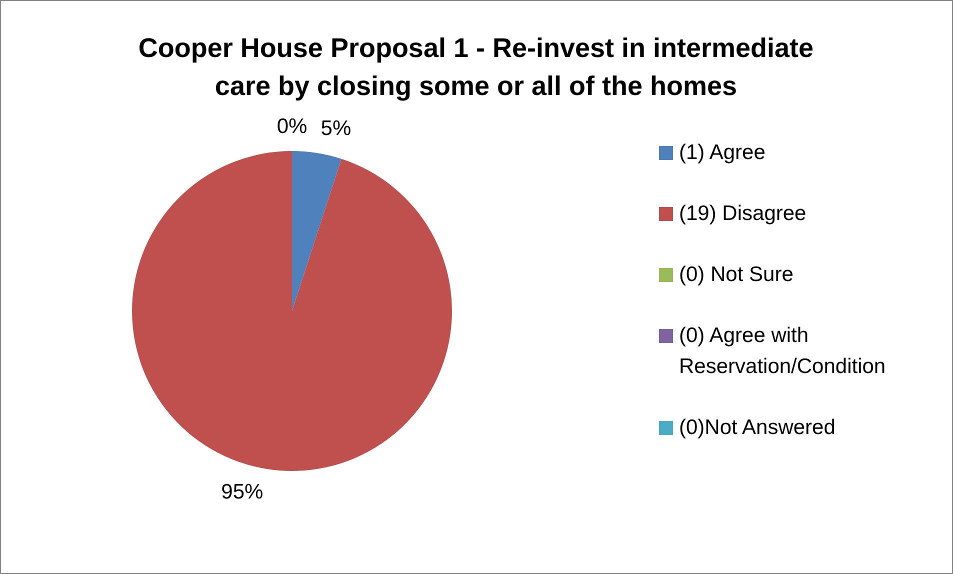 The height and width of the screenshot is (574, 953). Describe the element at coordinates (336, 128) in the screenshot. I see `data-label: 5%` at that location.